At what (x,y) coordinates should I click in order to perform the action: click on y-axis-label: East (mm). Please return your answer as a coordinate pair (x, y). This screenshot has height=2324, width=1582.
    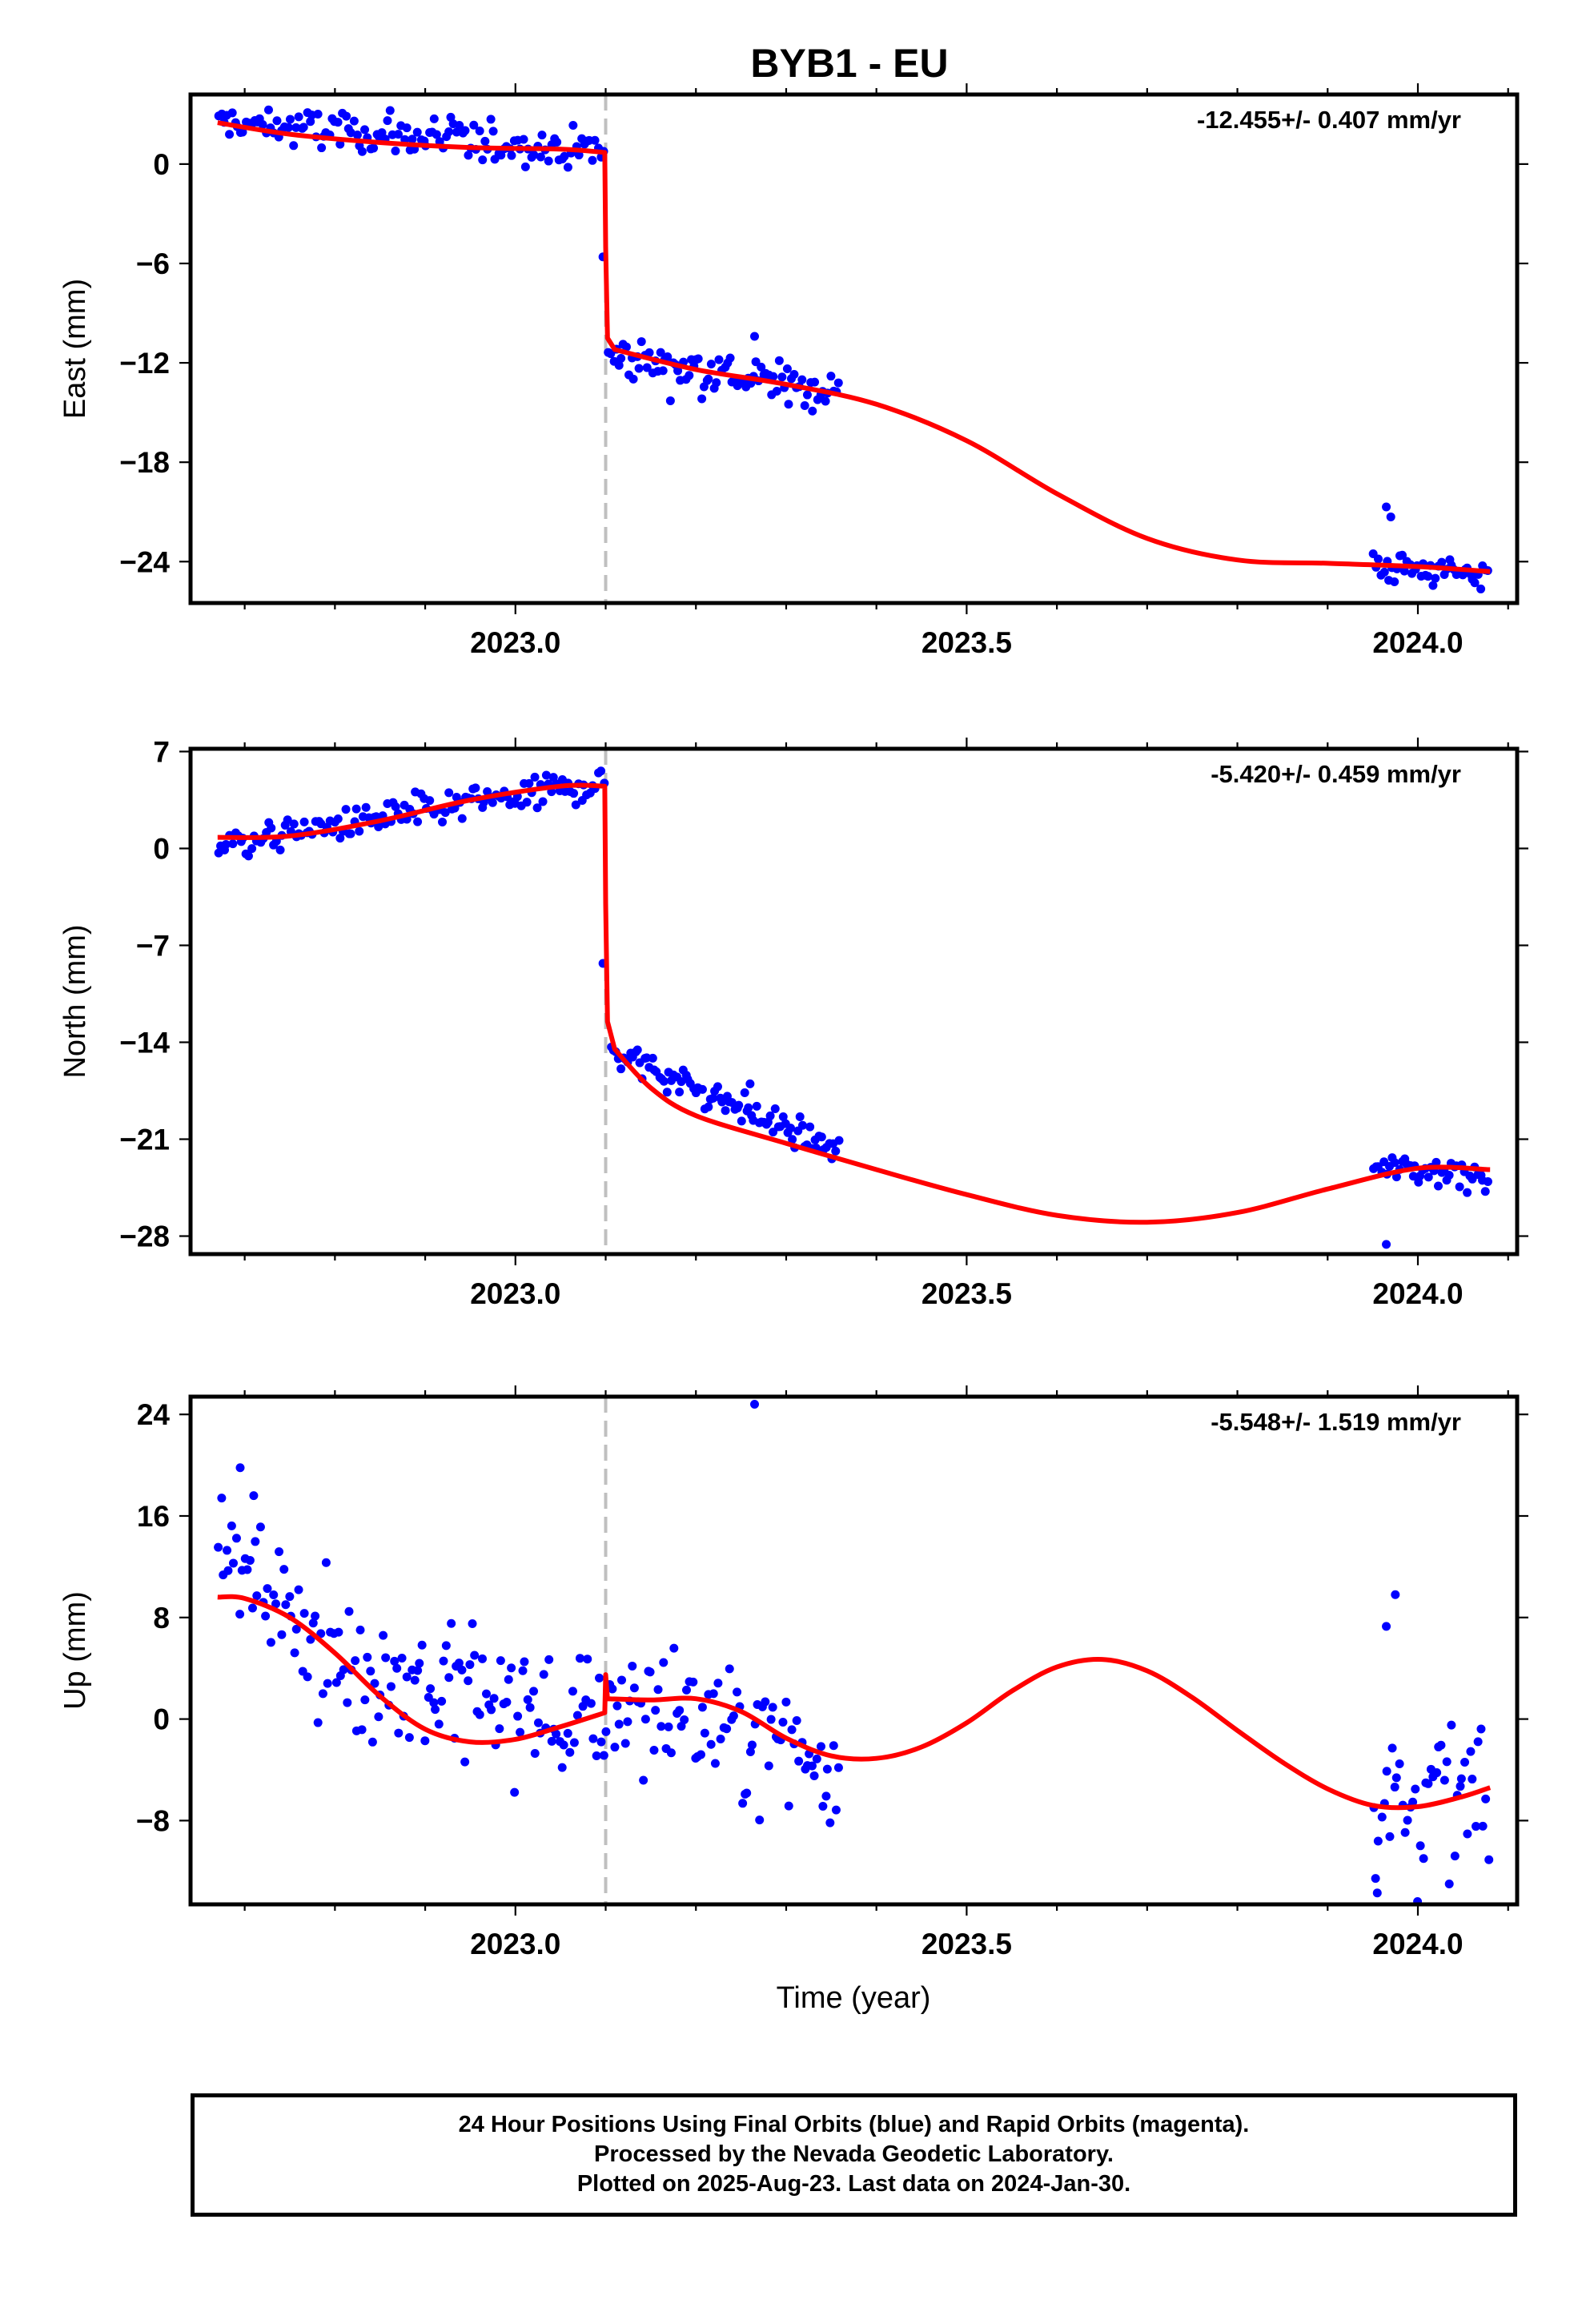
    Looking at the image, I should click on (75, 349).